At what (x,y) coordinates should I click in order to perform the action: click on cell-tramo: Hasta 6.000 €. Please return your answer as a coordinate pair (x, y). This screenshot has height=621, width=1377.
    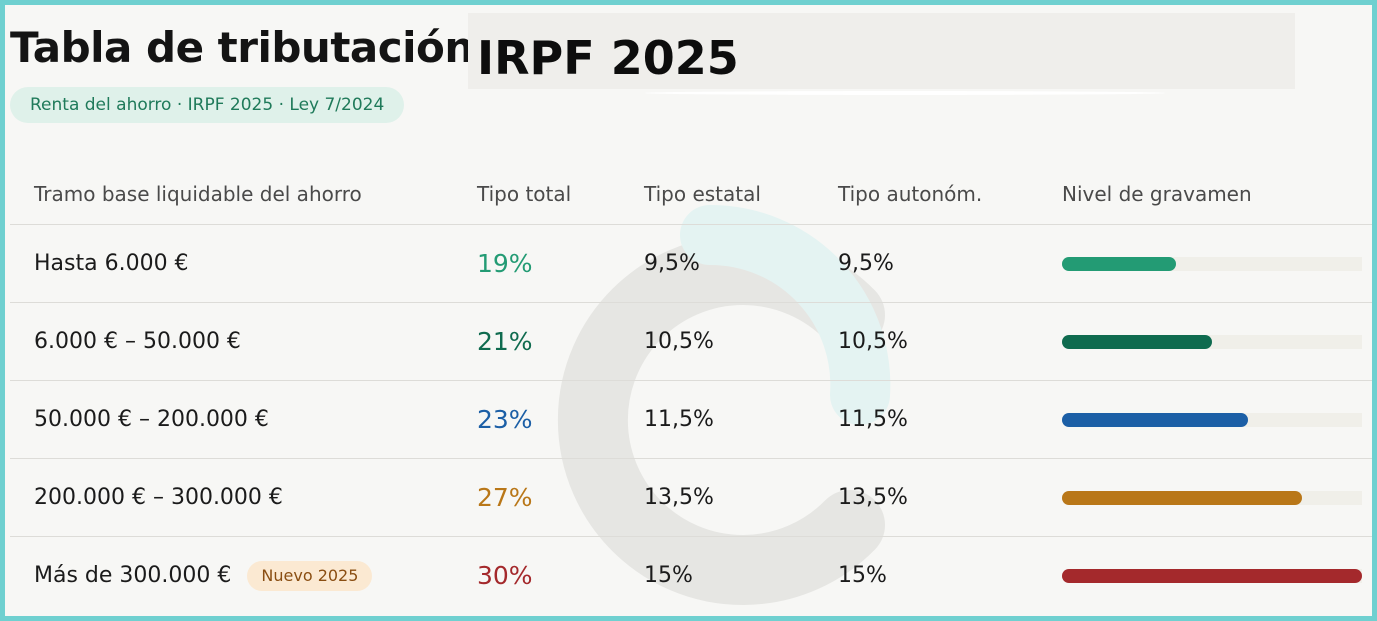
    Looking at the image, I should click on (243, 263).